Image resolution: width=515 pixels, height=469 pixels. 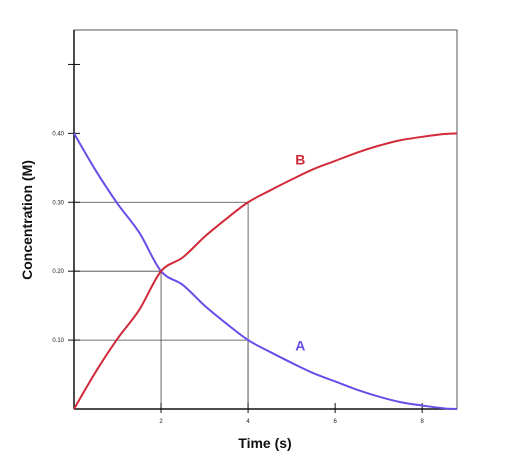 I want to click on y-tick-label: 0.40, so click(x=58, y=134).